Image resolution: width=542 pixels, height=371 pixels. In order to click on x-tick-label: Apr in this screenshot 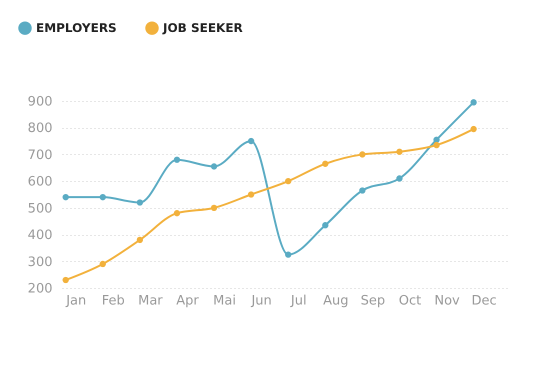, I will do `click(188, 301)`.